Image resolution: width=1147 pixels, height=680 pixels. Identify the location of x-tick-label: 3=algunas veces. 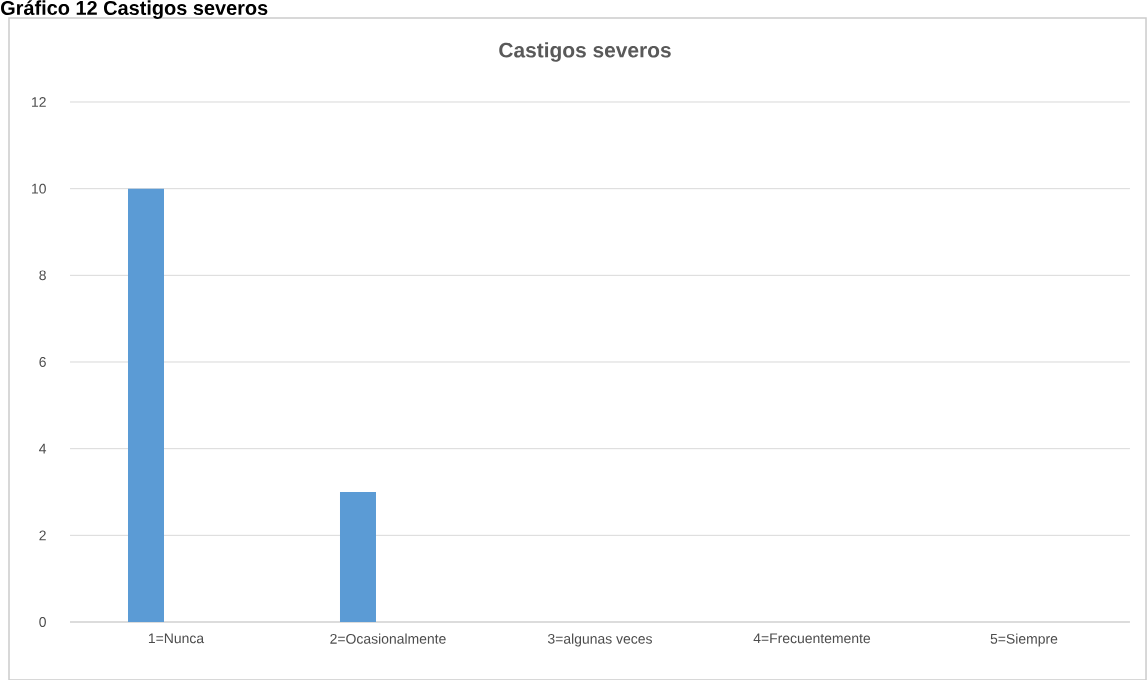
(599, 640).